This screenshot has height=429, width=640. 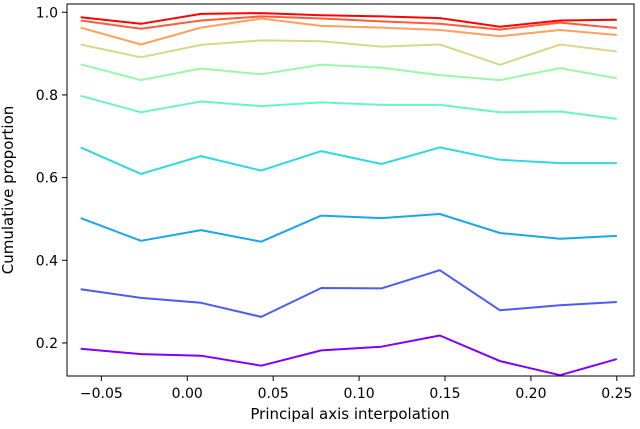 I want to click on x-tick-label: −0.05, so click(x=101, y=394).